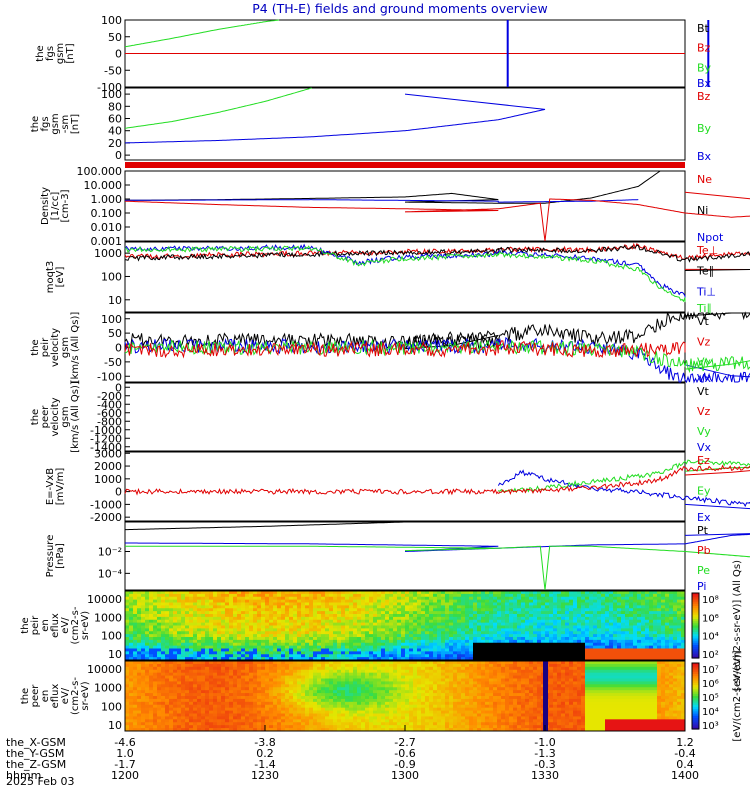  Describe the element at coordinates (115, 654) in the screenshot. I see `y-tick-label: 10` at that location.